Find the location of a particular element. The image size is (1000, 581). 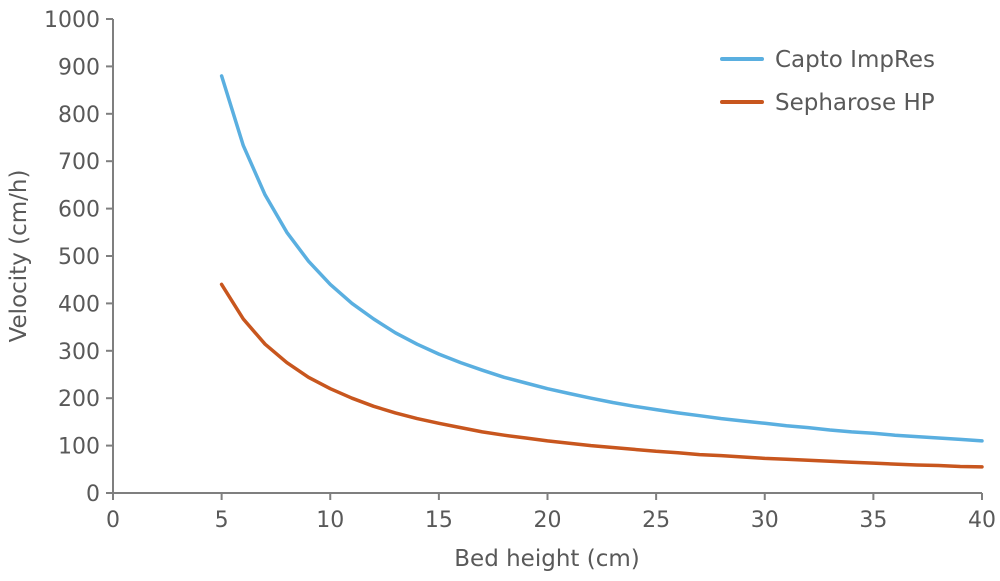

y-tick-label: 0 is located at coordinates (93, 494).